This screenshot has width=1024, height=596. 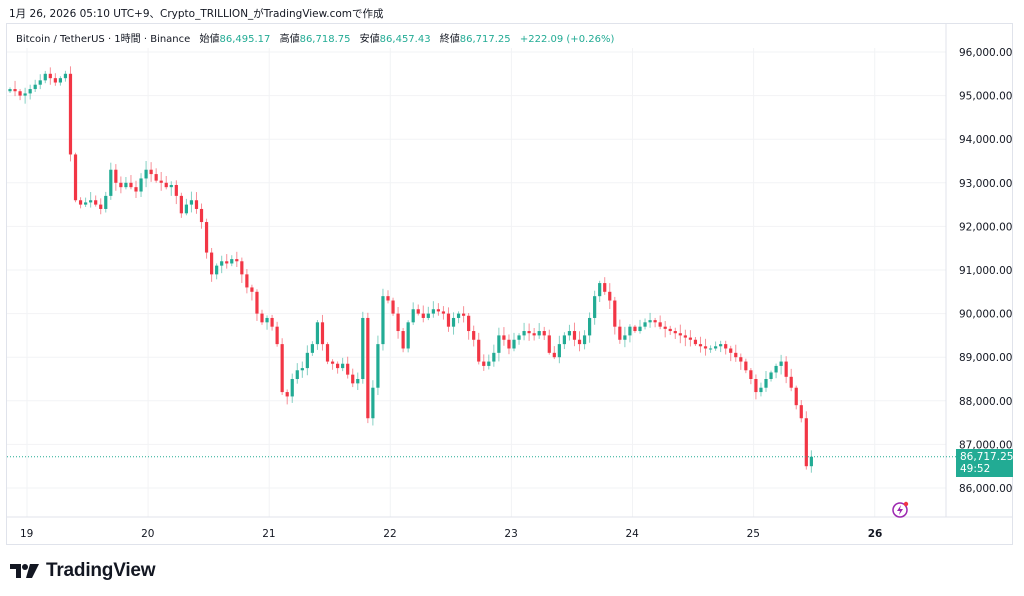 I want to click on last-price-value: 86,717.25, so click(x=987, y=457).